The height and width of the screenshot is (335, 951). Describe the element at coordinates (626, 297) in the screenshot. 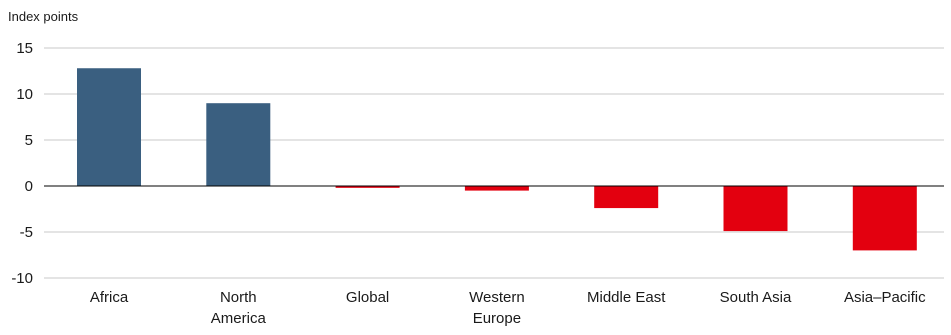

I see `x-tick-label: Middle East` at that location.